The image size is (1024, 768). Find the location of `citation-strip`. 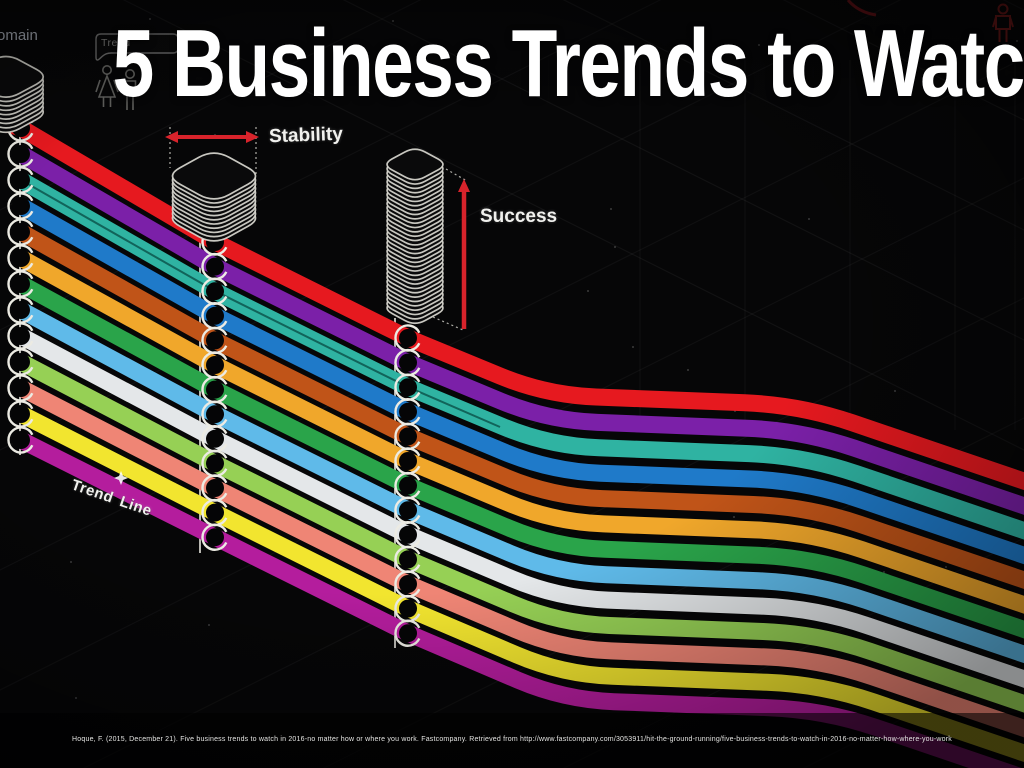

citation-strip is located at coordinates (512, 740).